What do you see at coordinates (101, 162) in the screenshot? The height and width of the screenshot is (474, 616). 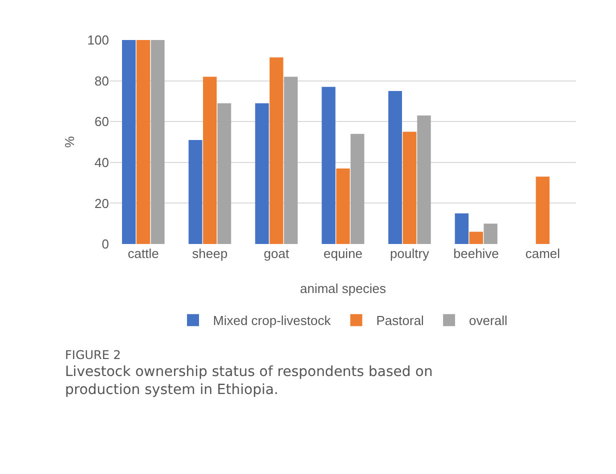 I see `y-tick-label: 40` at bounding box center [101, 162].